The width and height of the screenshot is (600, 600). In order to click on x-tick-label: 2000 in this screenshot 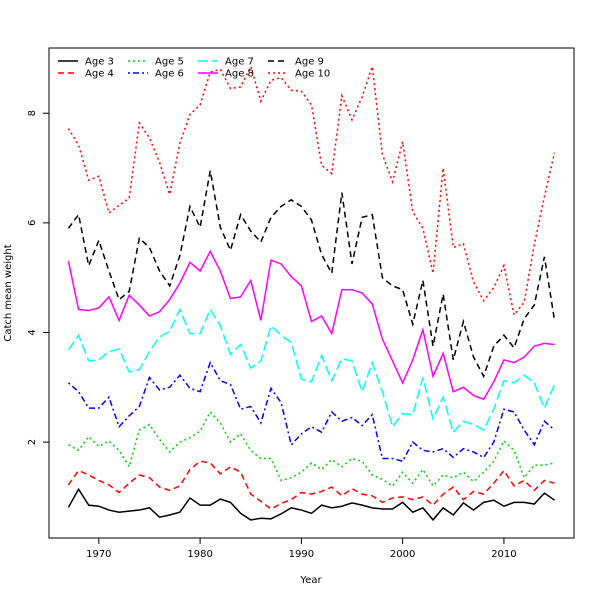, I will do `click(402, 554)`.